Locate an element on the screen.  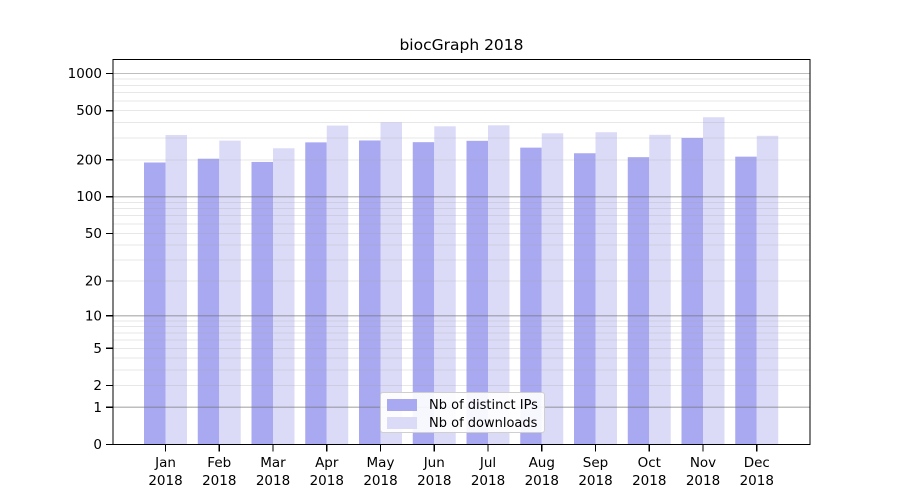
x-tick-label-month: May is located at coordinates (381, 463).